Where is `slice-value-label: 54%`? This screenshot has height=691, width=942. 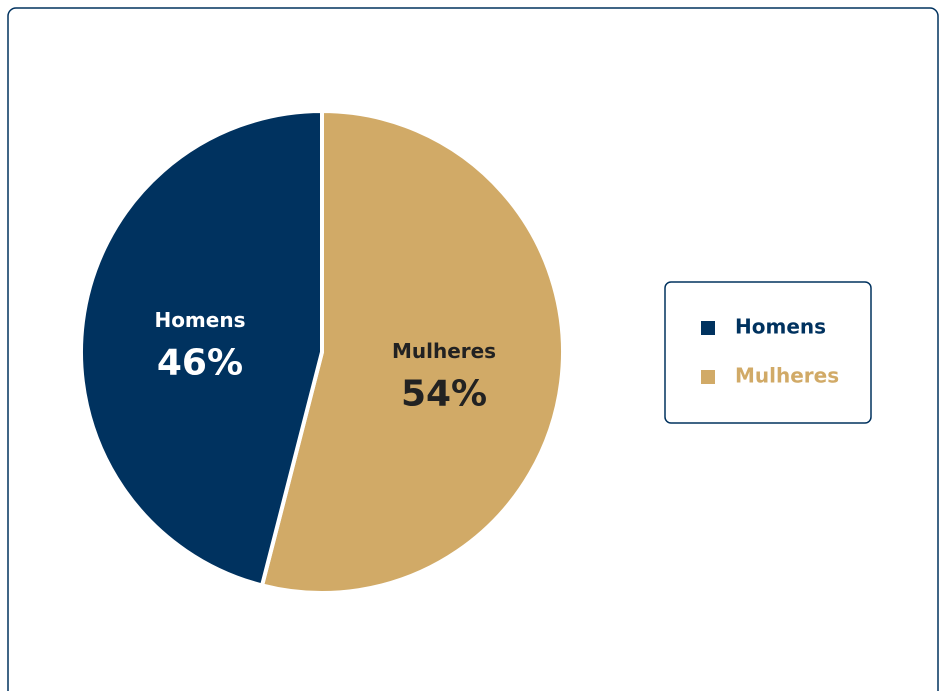 slice-value-label: 54% is located at coordinates (444, 393).